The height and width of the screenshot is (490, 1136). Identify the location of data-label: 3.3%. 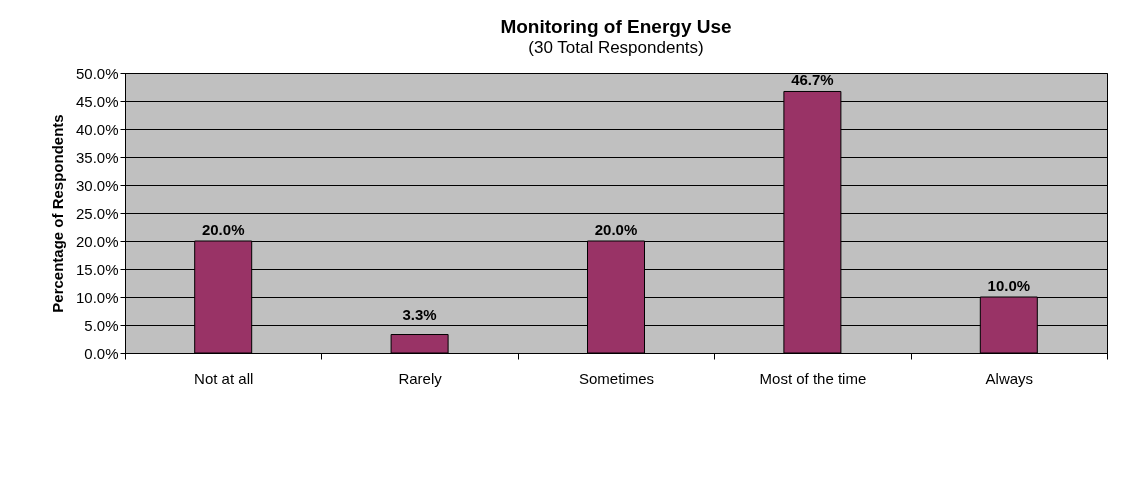
(419, 314).